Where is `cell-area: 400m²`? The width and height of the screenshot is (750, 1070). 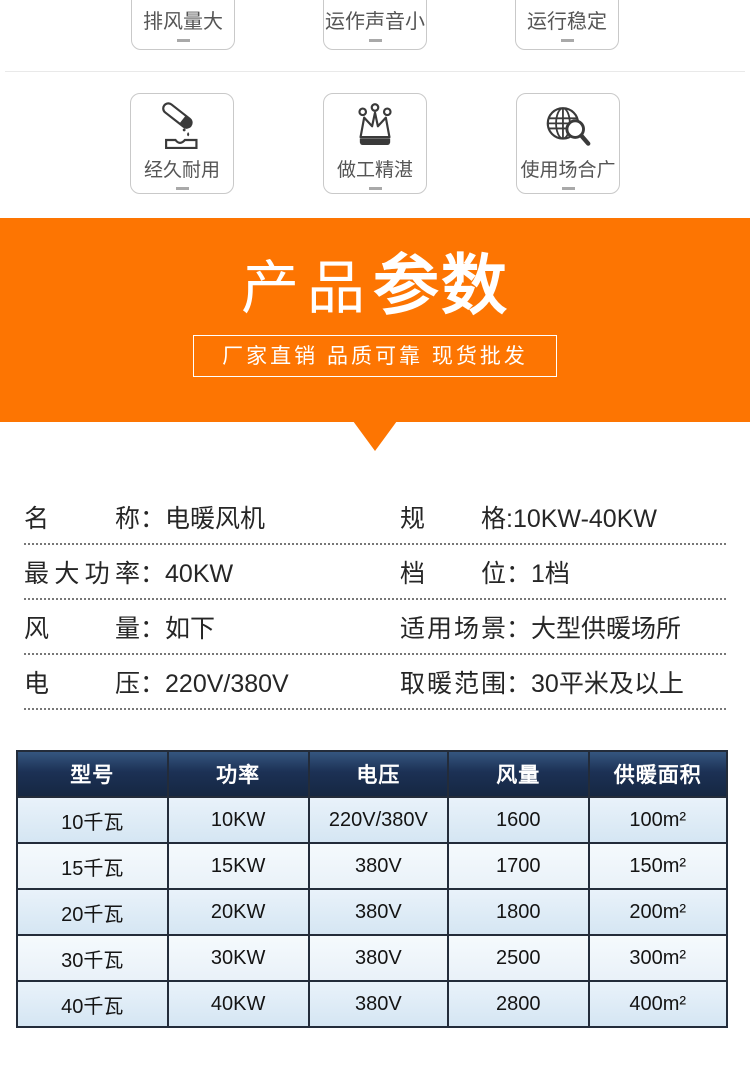
cell-area: 400m² is located at coordinates (658, 1004).